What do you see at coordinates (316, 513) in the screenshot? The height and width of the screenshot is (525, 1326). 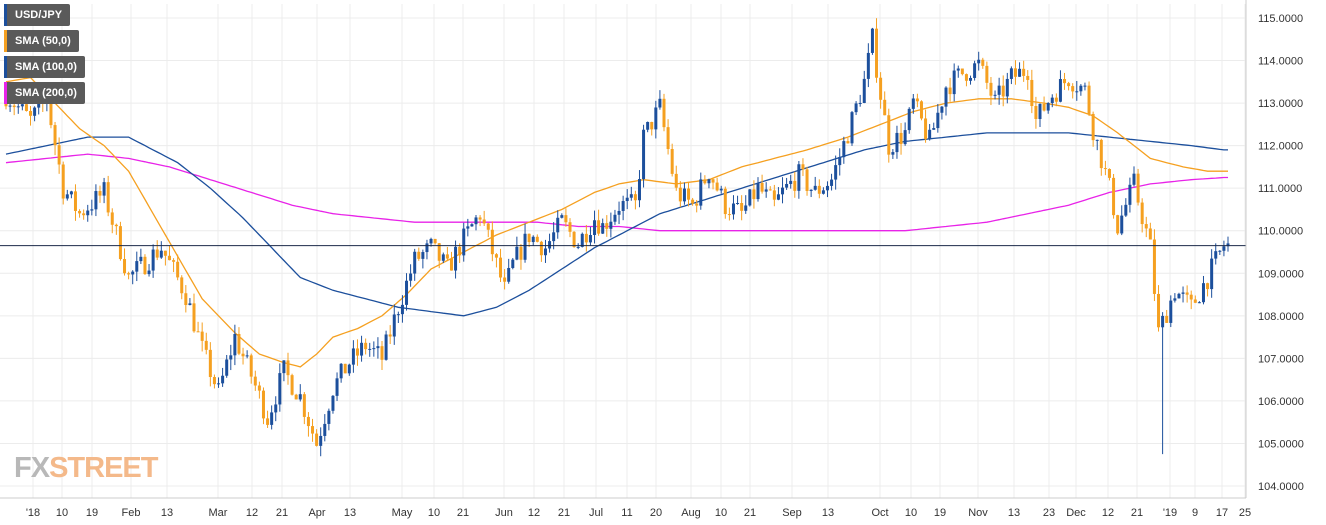 I see `x-tick-label: Apr` at bounding box center [316, 513].